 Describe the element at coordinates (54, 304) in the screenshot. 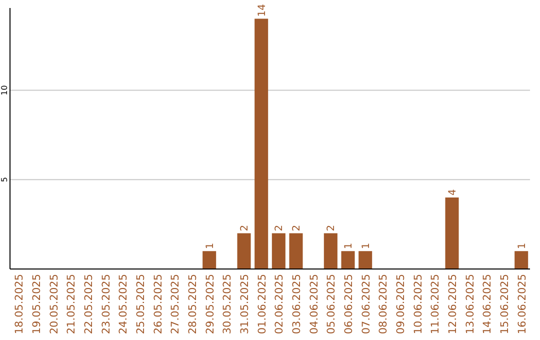

I see `x-tick-label: 20.05.2025` at that location.